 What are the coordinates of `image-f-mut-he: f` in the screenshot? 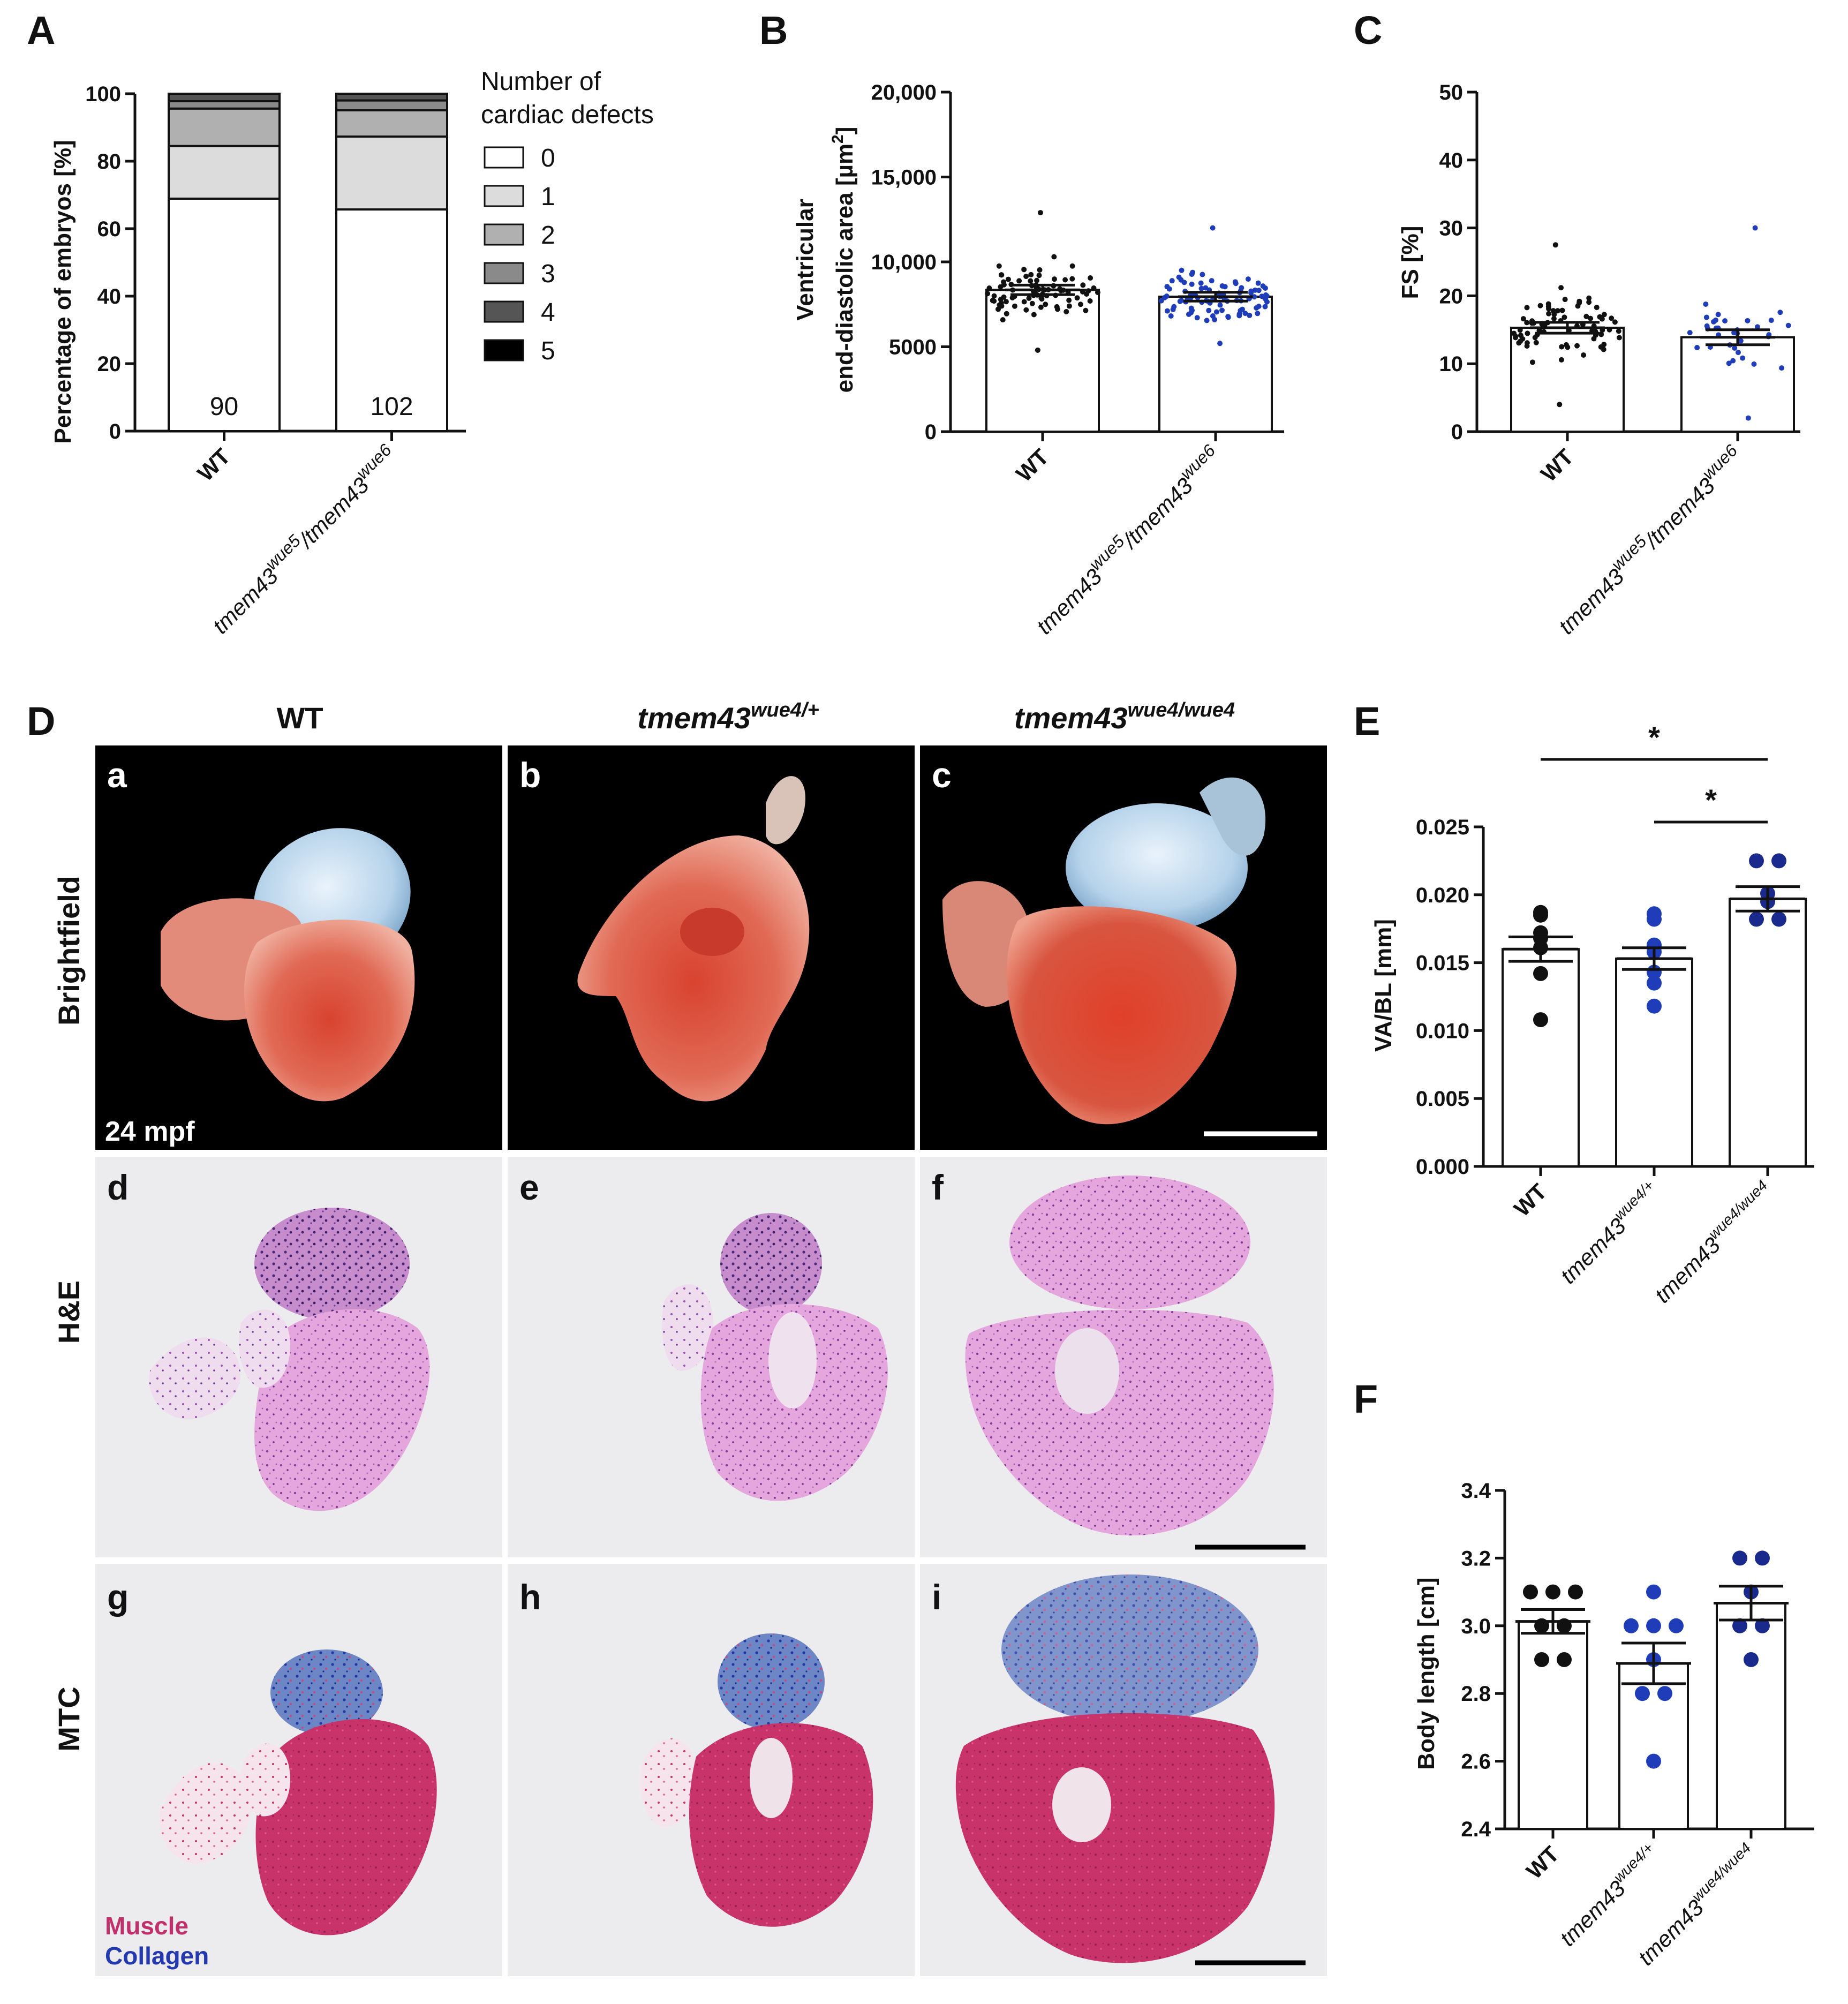 It's located at (1123, 1357).